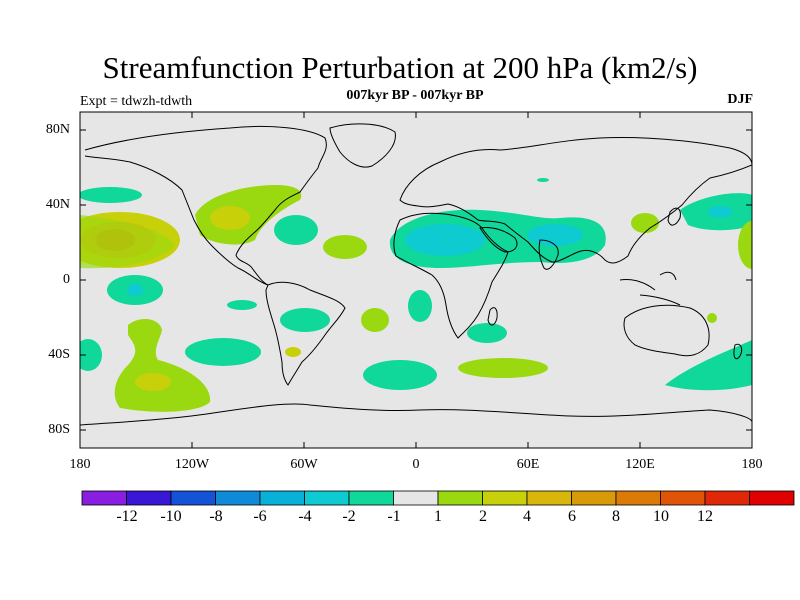 Image resolution: width=800 pixels, height=600 pixels. Describe the element at coordinates (572, 516) in the screenshot. I see `colorbar-label: 6` at that location.